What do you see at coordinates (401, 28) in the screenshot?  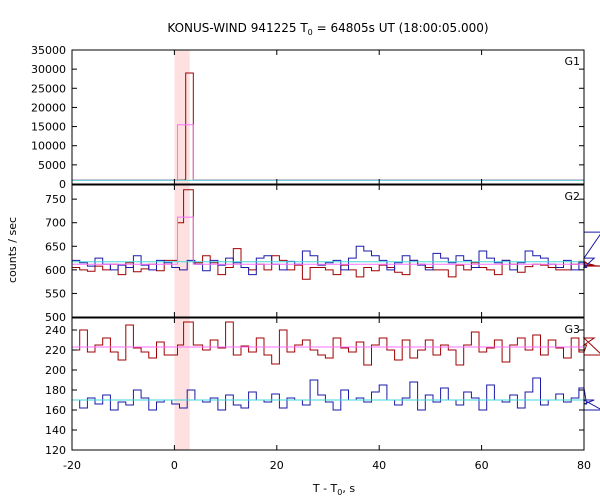 I see `chart-title-part: = 64805s UT (18:00:05.000)` at bounding box center [401, 28].